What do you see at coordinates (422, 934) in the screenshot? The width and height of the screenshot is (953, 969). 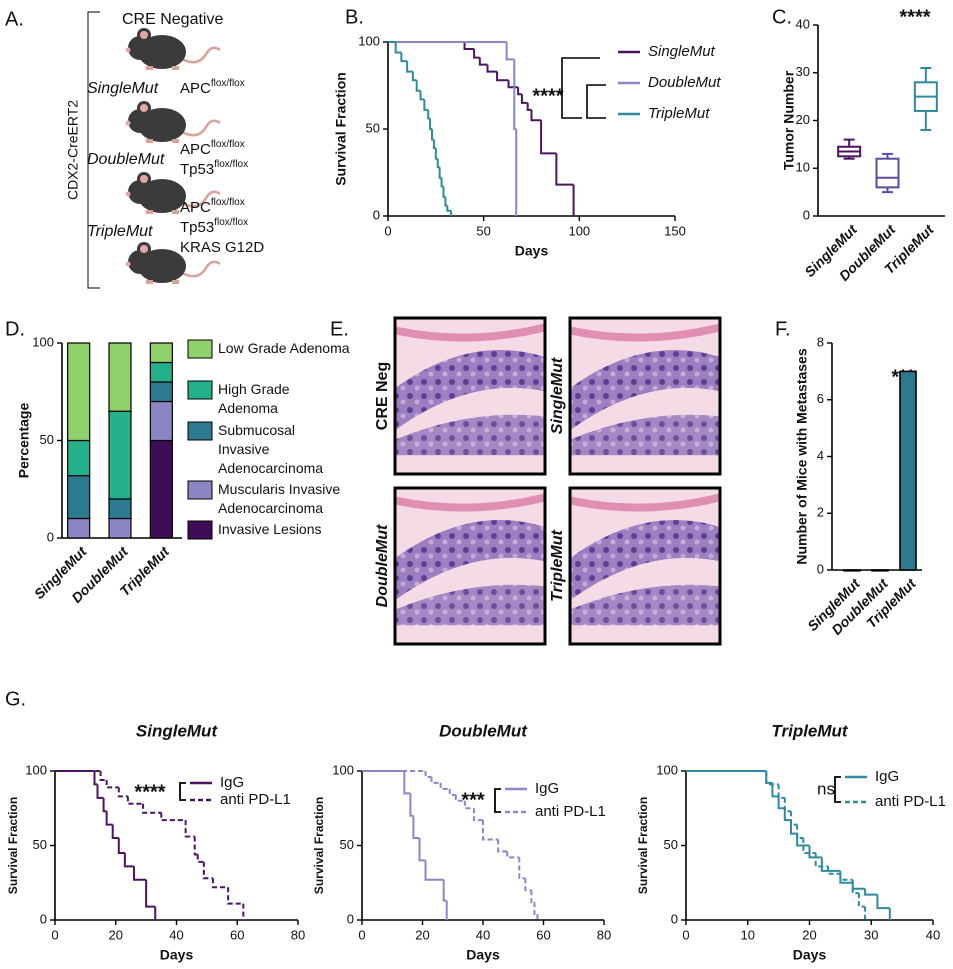 I see `x-tick-label: 20` at bounding box center [422, 934].